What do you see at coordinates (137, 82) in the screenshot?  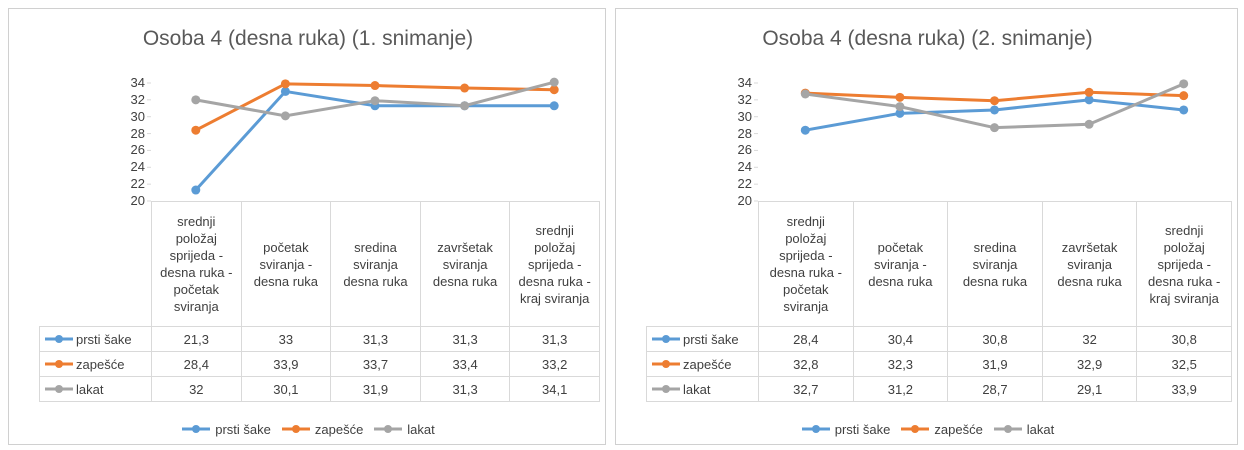 I see `y-tick-label: 34` at bounding box center [137, 82].